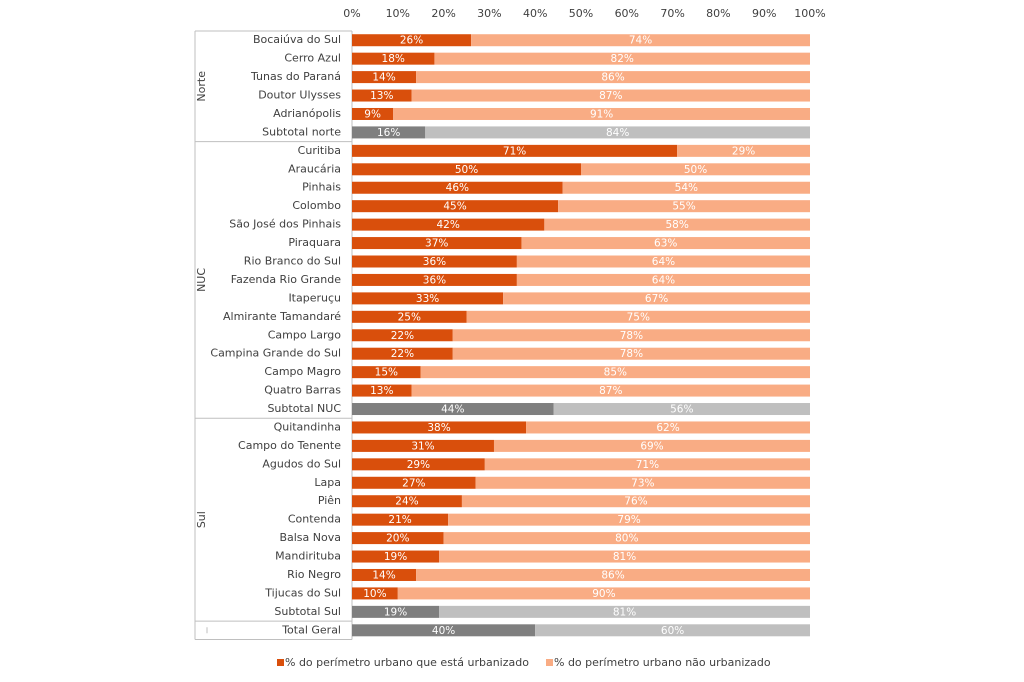 The width and height of the screenshot is (1024, 682). What do you see at coordinates (307, 426) in the screenshot?
I see `category-label: Quitandinha` at bounding box center [307, 426].